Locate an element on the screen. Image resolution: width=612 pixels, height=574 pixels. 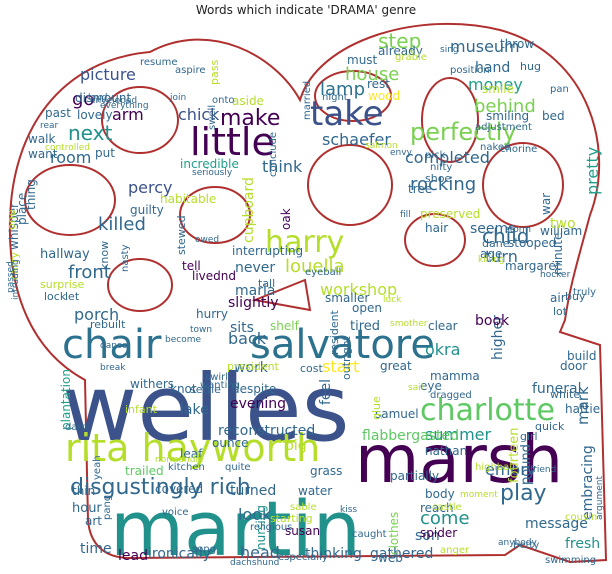
cloud-word: anybody is located at coordinates (517, 543).